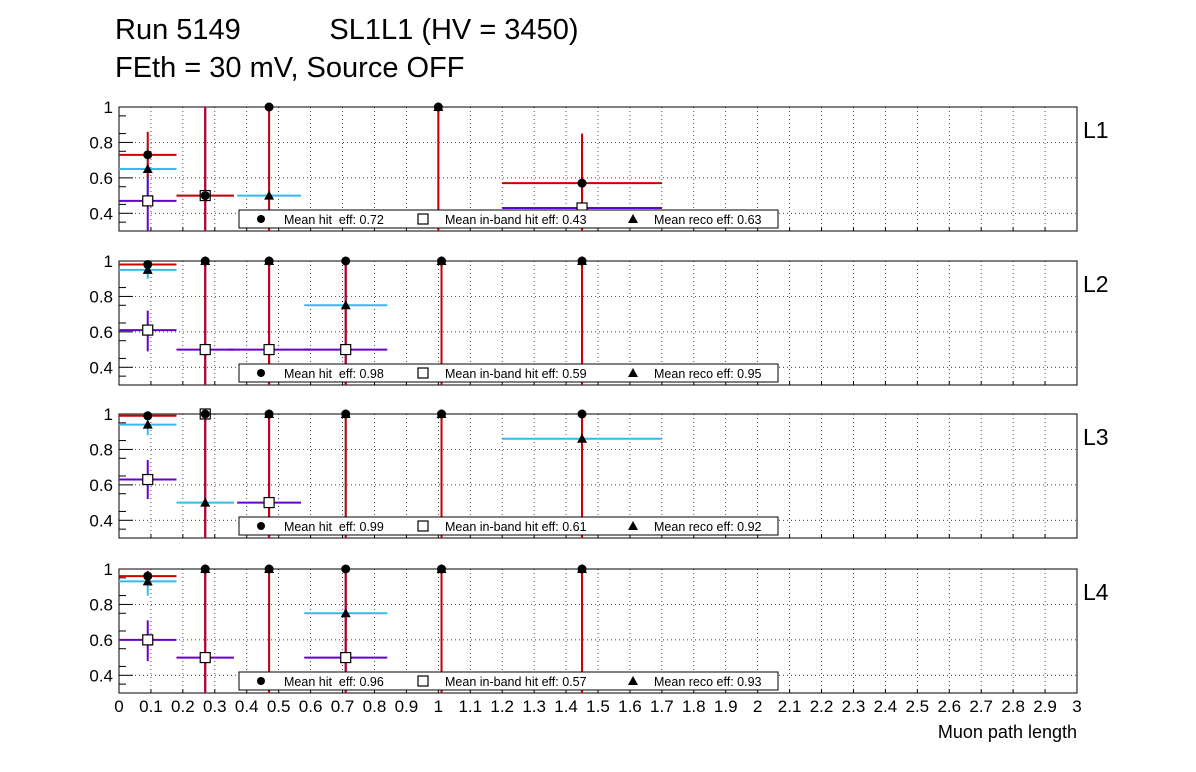 This screenshot has height=772, width=1196. What do you see at coordinates (183, 706) in the screenshot?
I see `x-tick-label: 0.2` at bounding box center [183, 706].